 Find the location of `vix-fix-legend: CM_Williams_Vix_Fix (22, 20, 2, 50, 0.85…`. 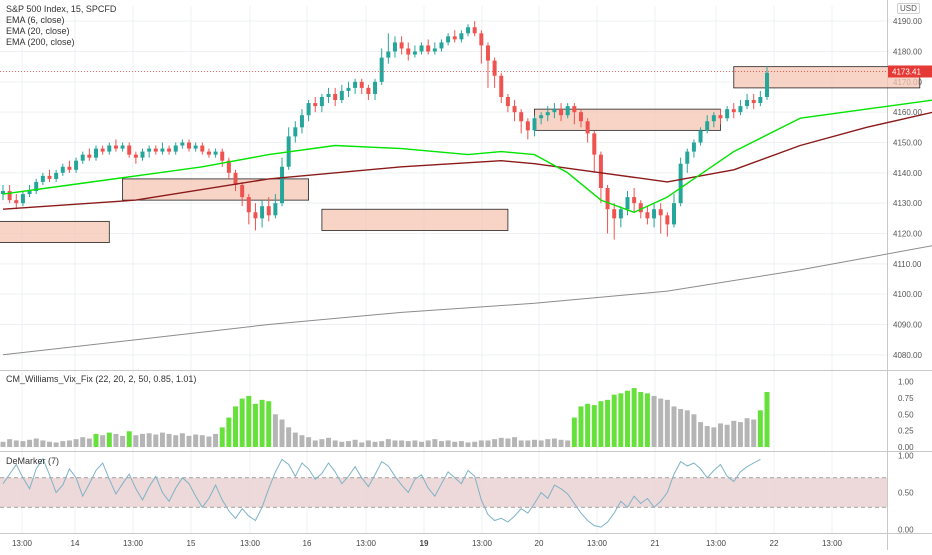

vix-fix-legend: CM_Williams_Vix_Fix (22, 20, 2, 50, 0.85… is located at coordinates (101, 379).